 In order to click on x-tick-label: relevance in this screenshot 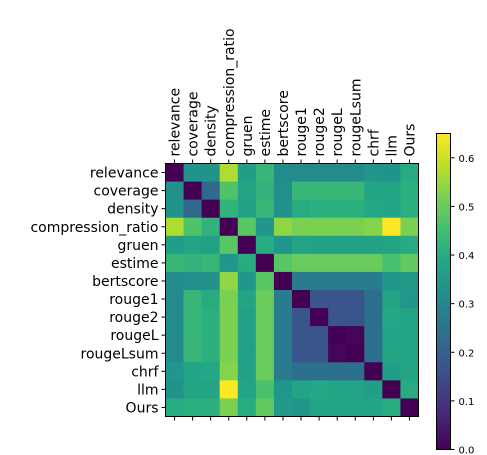, I will do `click(176, 122)`.